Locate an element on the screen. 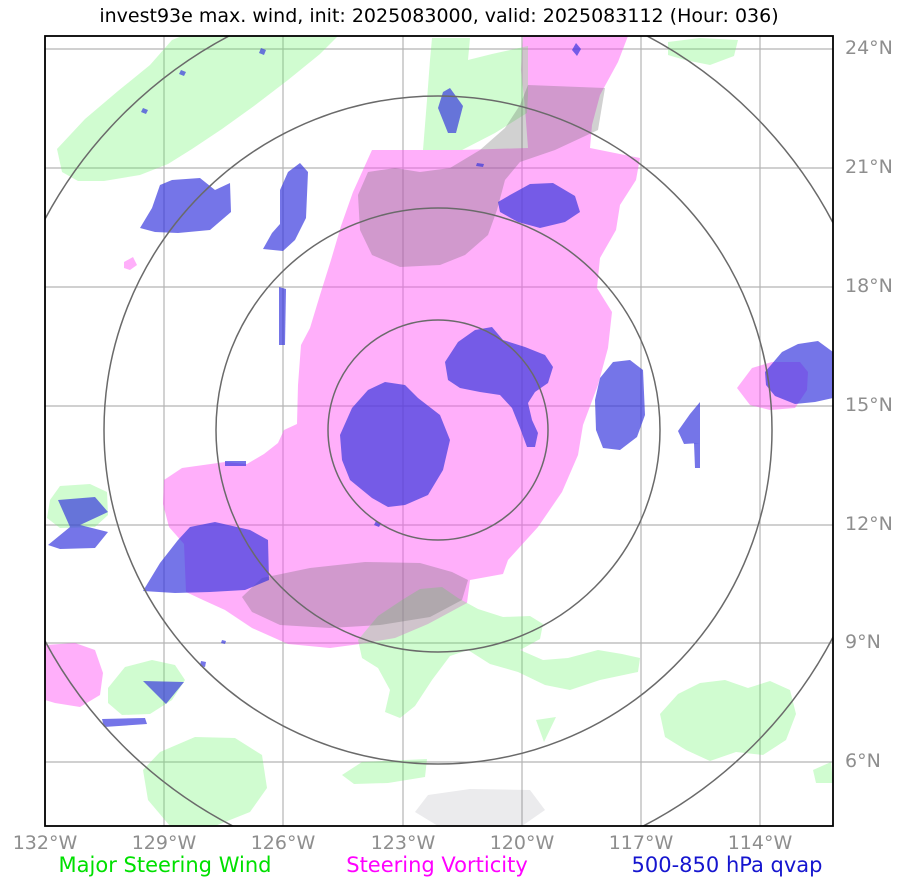 The height and width of the screenshot is (891, 905). legend-item-qvap: 500-850 hPa qvap is located at coordinates (727, 865).